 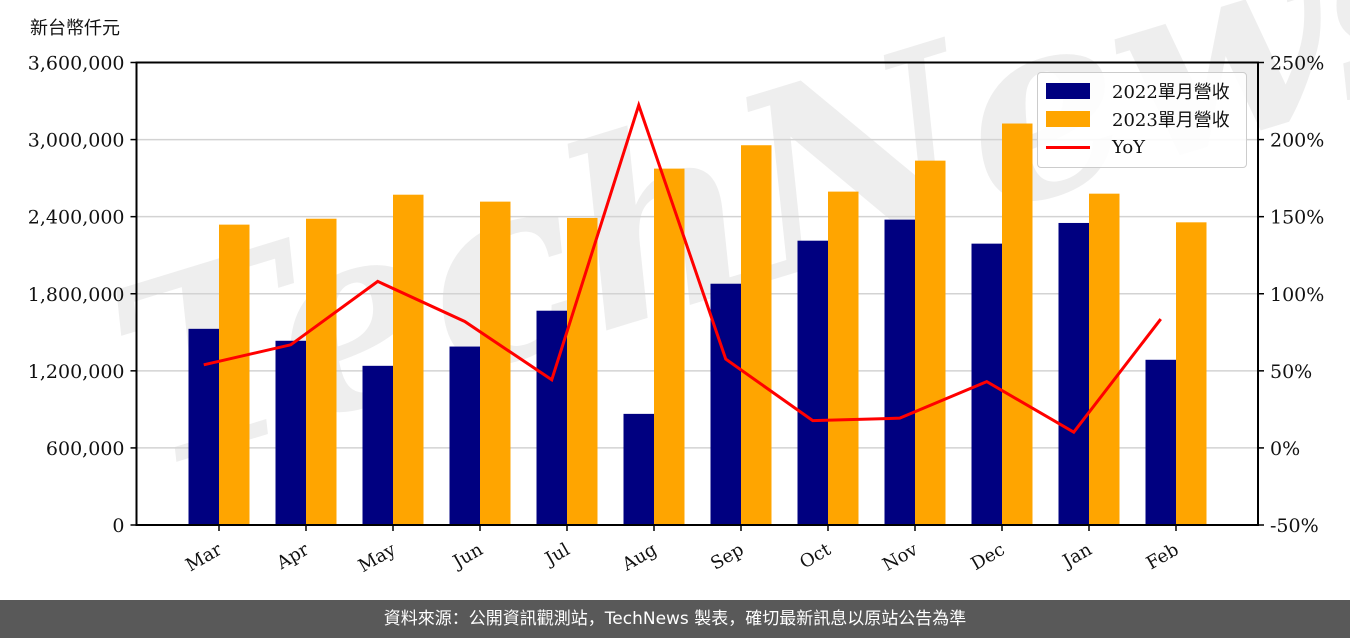 I want to click on y2-tick-label: 200%, so click(x=1297, y=141).